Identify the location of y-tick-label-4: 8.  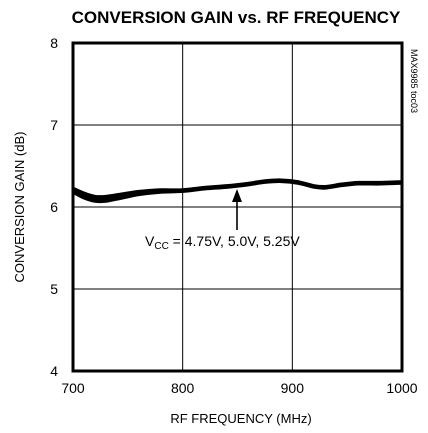
(54, 43).